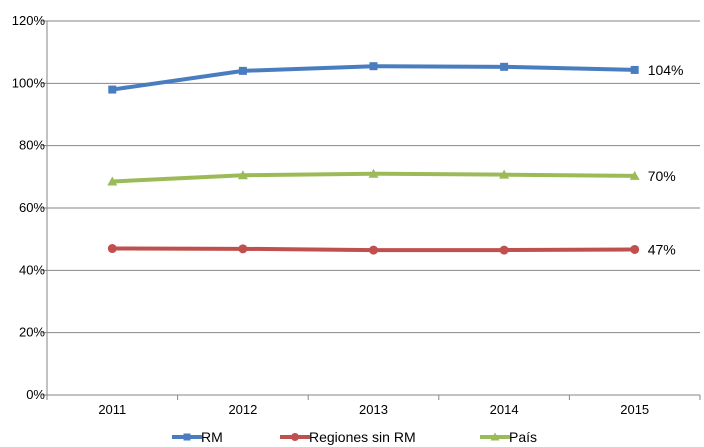  Describe the element at coordinates (32, 332) in the screenshot. I see `y-tick-label: 20%` at that location.